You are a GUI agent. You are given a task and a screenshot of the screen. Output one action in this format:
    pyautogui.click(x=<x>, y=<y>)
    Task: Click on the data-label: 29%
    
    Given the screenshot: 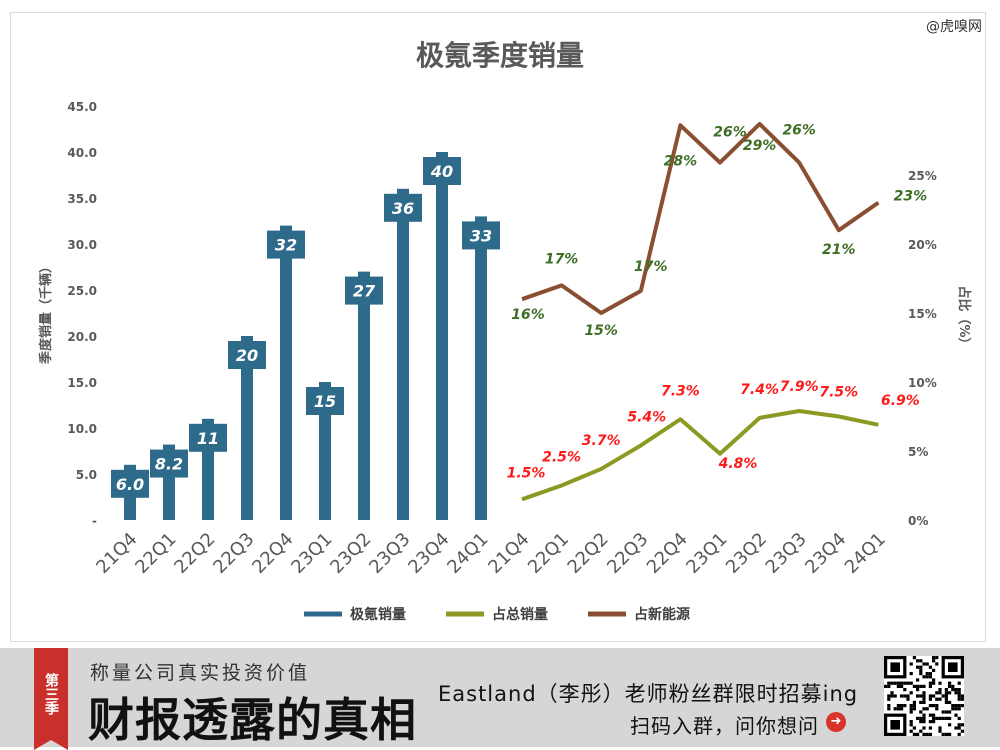 What is the action you would take?
    pyautogui.click(x=760, y=146)
    